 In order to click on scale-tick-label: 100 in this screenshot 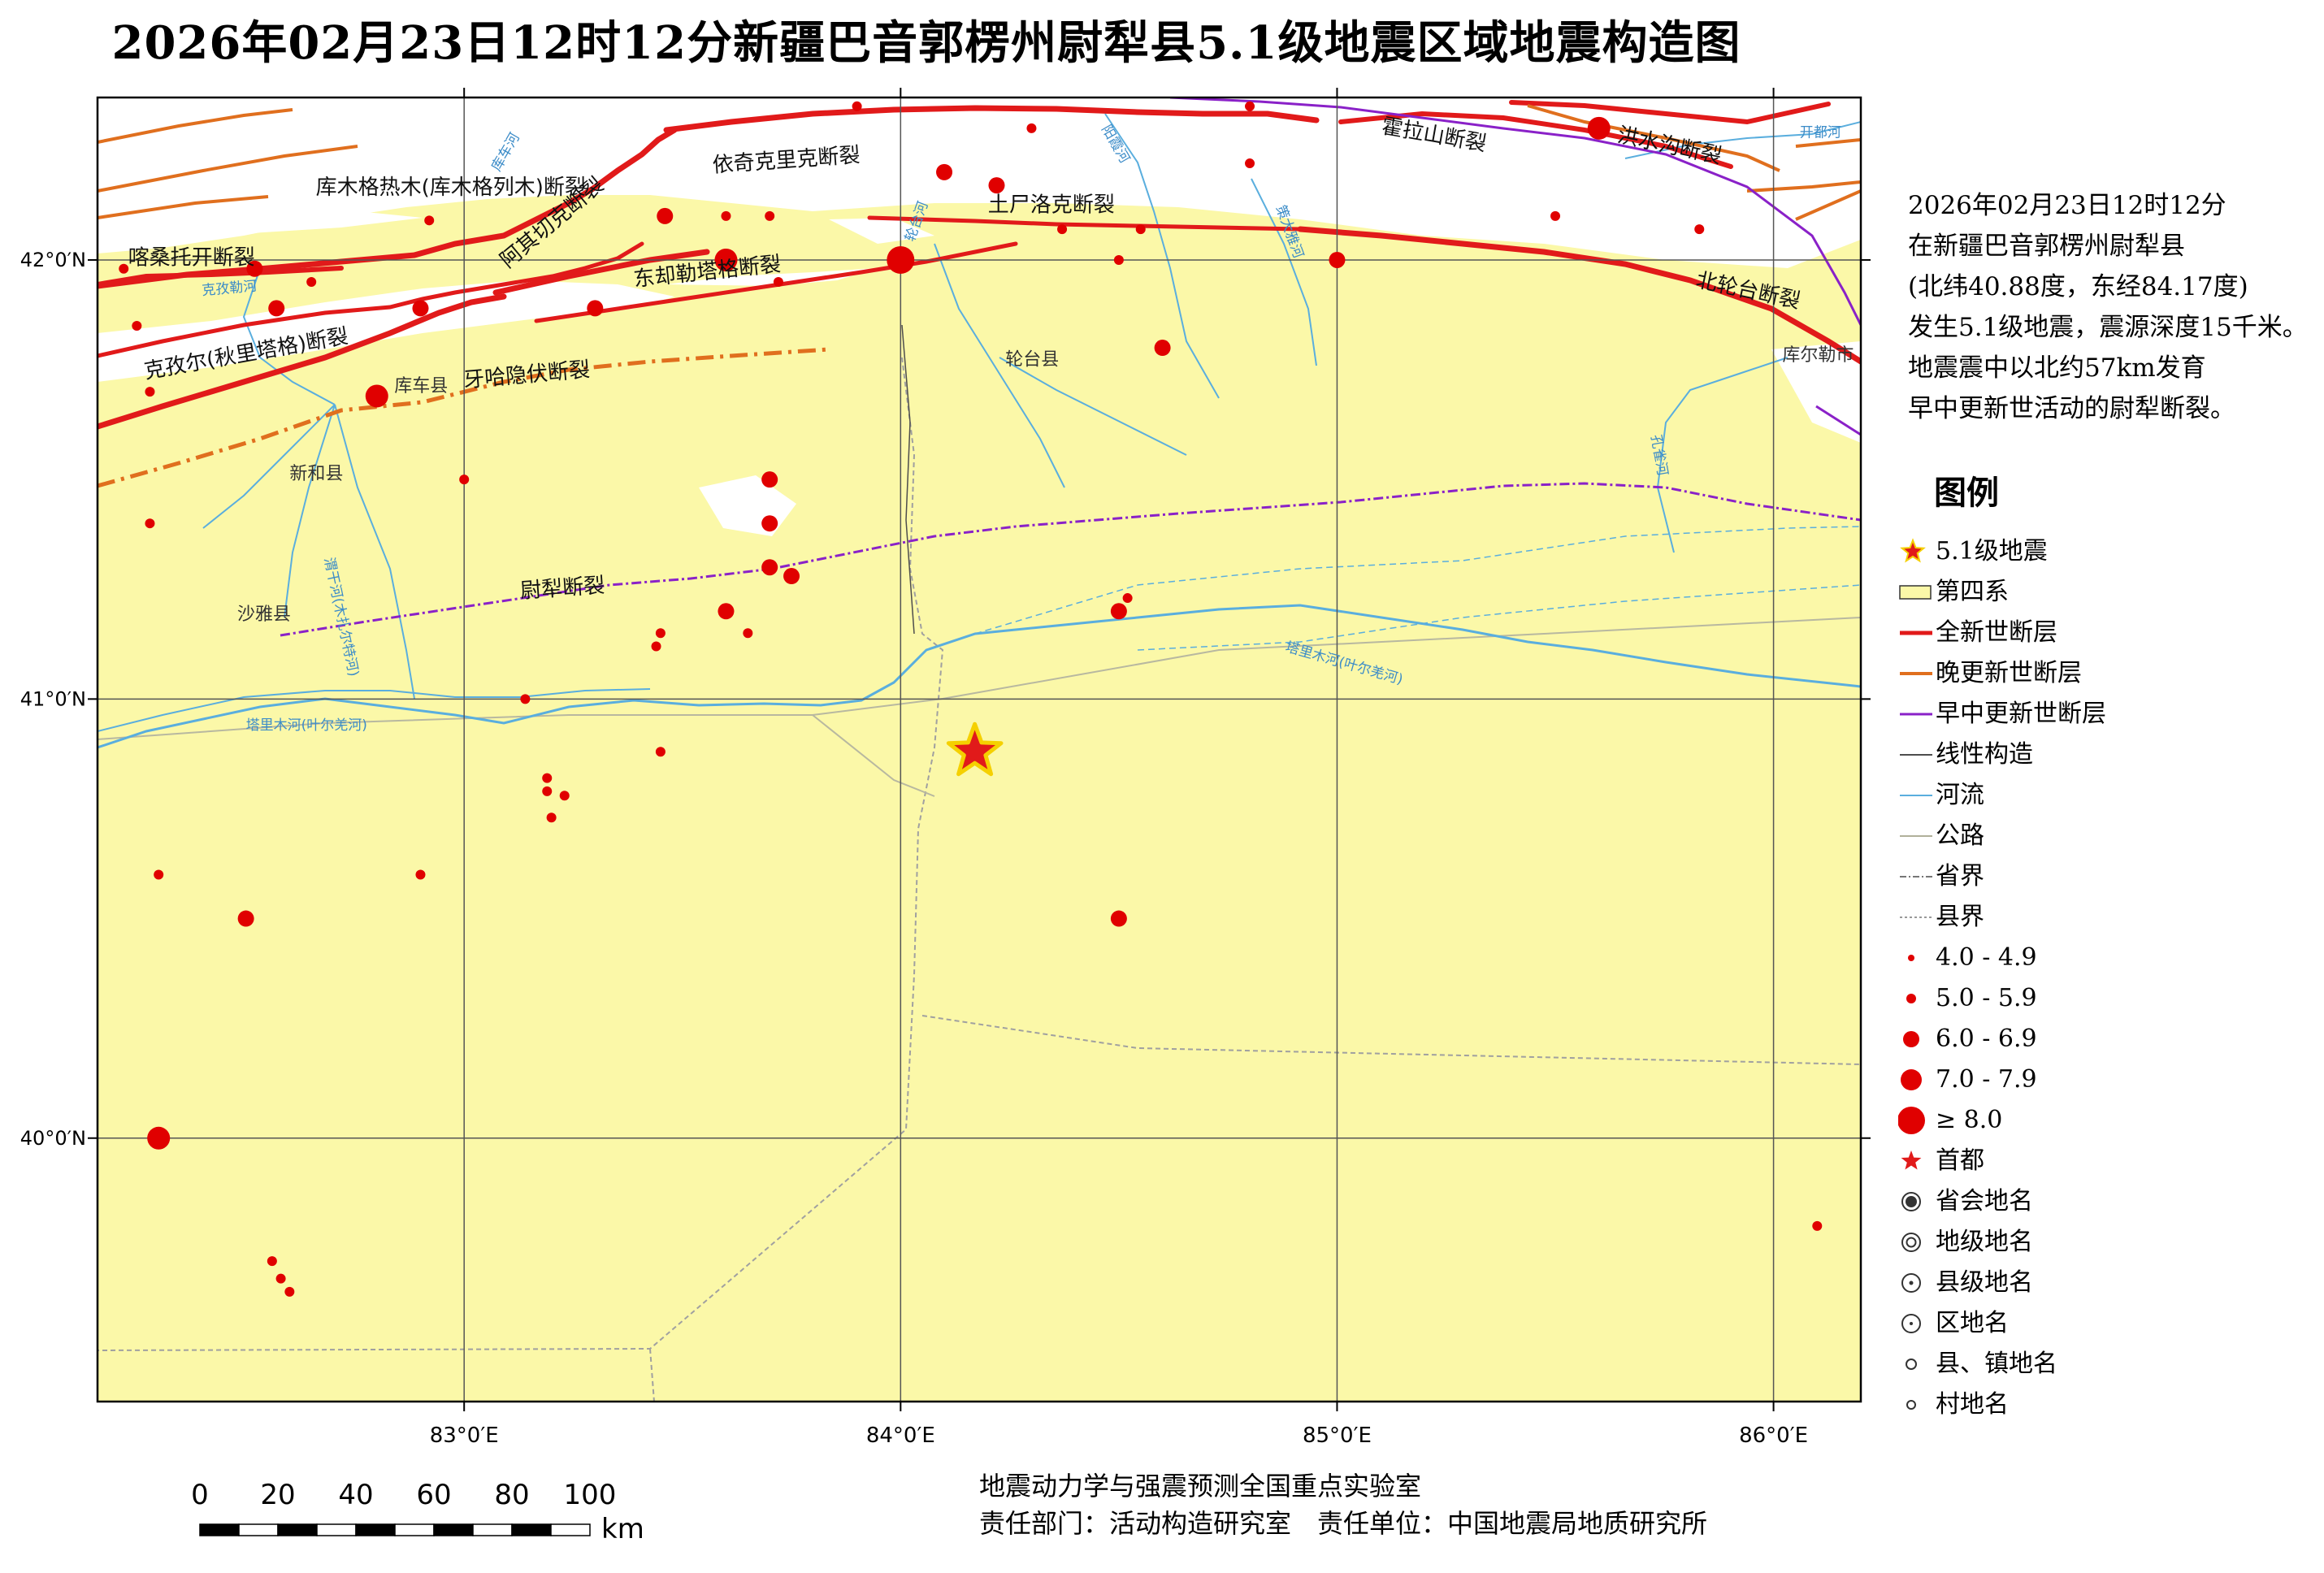, I will do `click(590, 1495)`.